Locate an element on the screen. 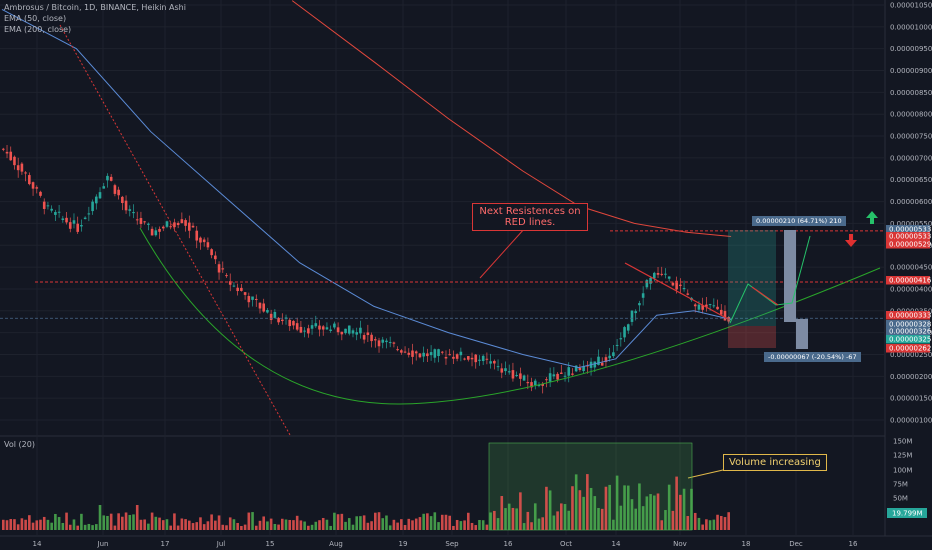  time-tick-label: 15 is located at coordinates (270, 544).